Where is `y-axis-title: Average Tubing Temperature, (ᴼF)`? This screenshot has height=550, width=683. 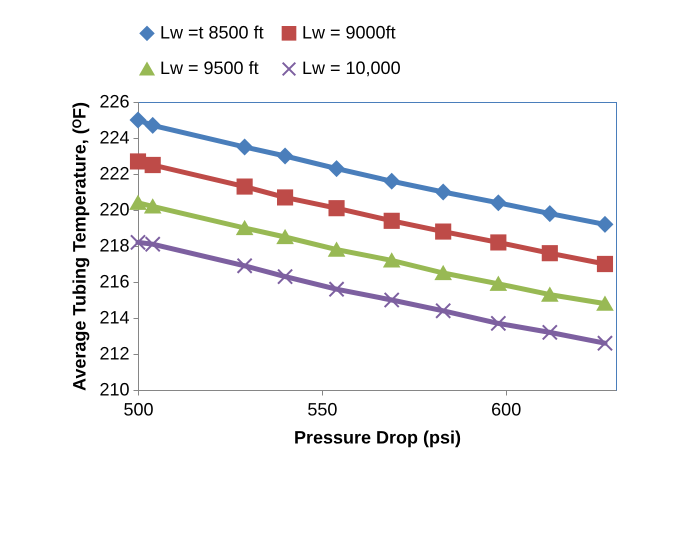
y-axis-title: Average Tubing Temperature, (ᴼF) is located at coordinates (79, 247).